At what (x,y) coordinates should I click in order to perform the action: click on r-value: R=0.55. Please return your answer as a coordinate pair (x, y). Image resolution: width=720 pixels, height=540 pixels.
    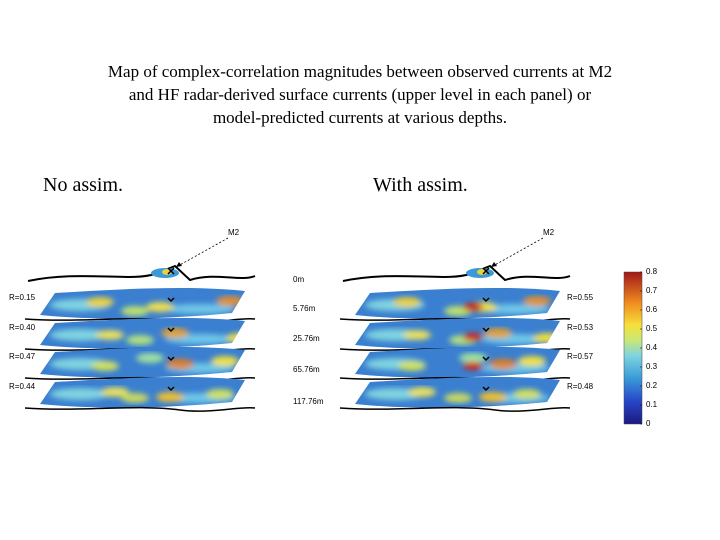
    Looking at the image, I should click on (580, 297).